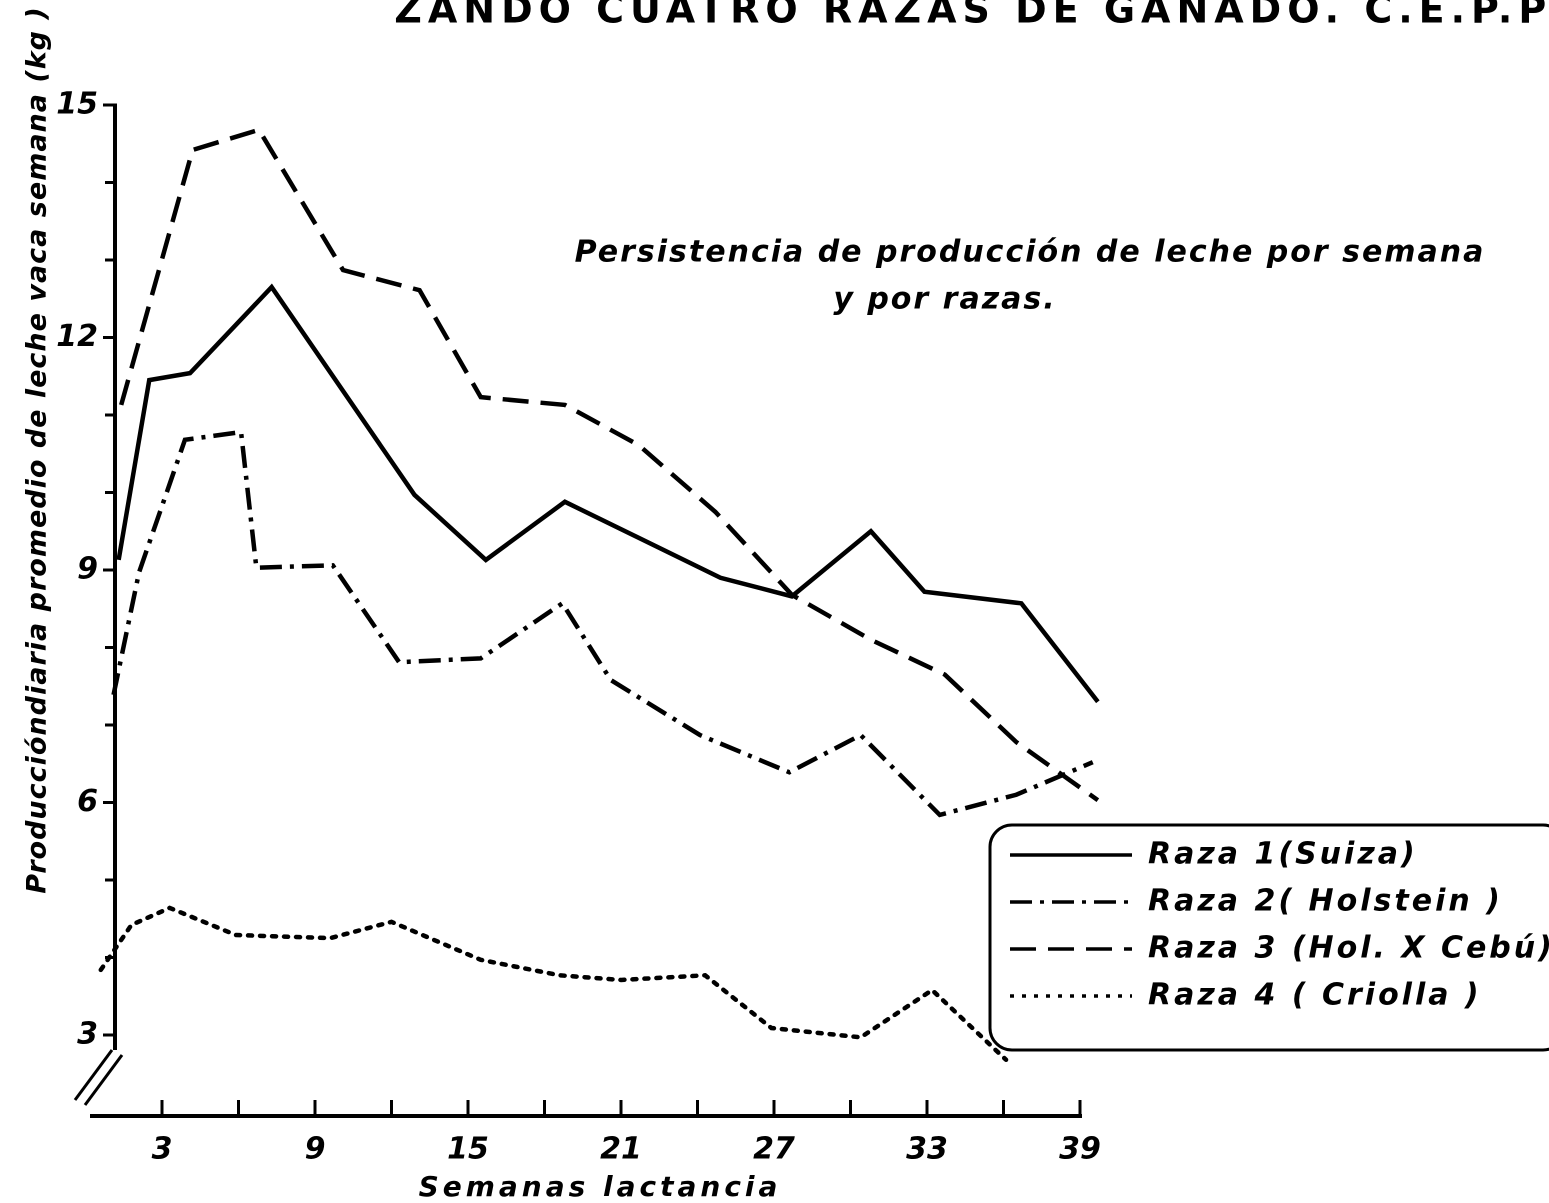  I want to click on legend-label: Raza 2( Holstein ), so click(1325, 901).